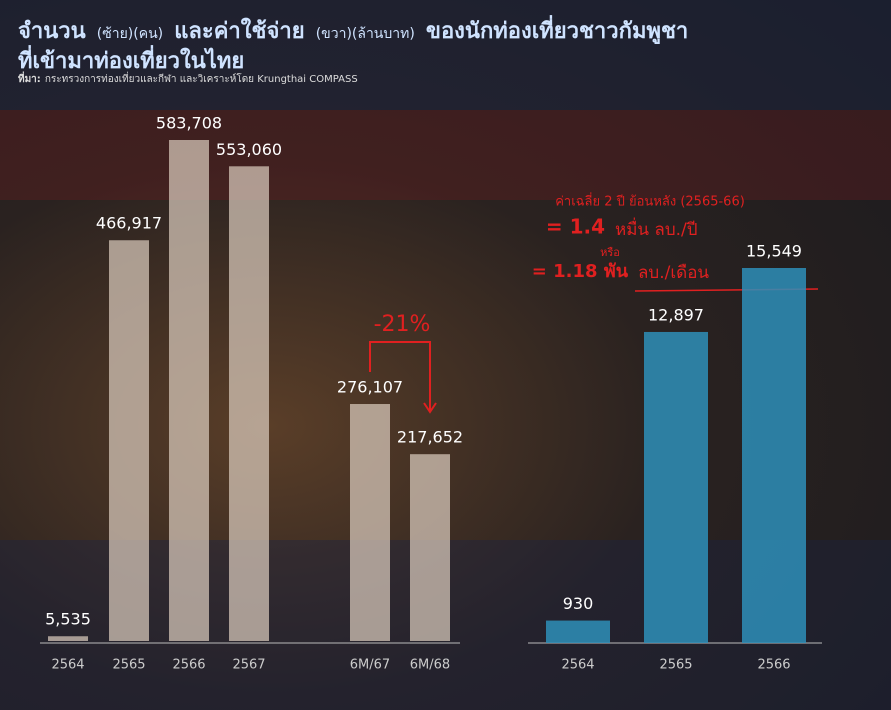 The width and height of the screenshot is (891, 710). I want to click on title-line: ที่เข้ามาท่องเที่ยวในไทย, so click(131, 61).